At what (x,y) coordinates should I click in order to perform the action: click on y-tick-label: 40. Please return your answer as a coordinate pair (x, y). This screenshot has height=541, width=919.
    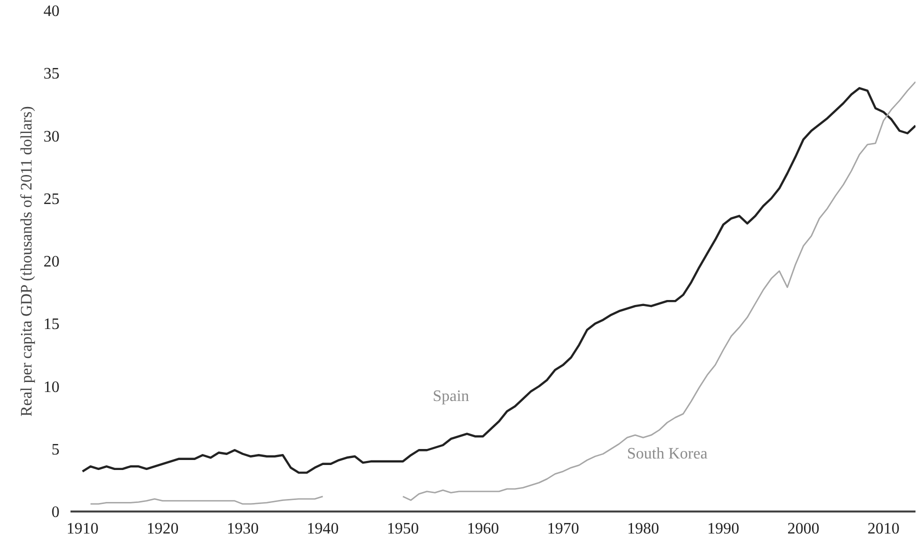
    Looking at the image, I should click on (52, 11).